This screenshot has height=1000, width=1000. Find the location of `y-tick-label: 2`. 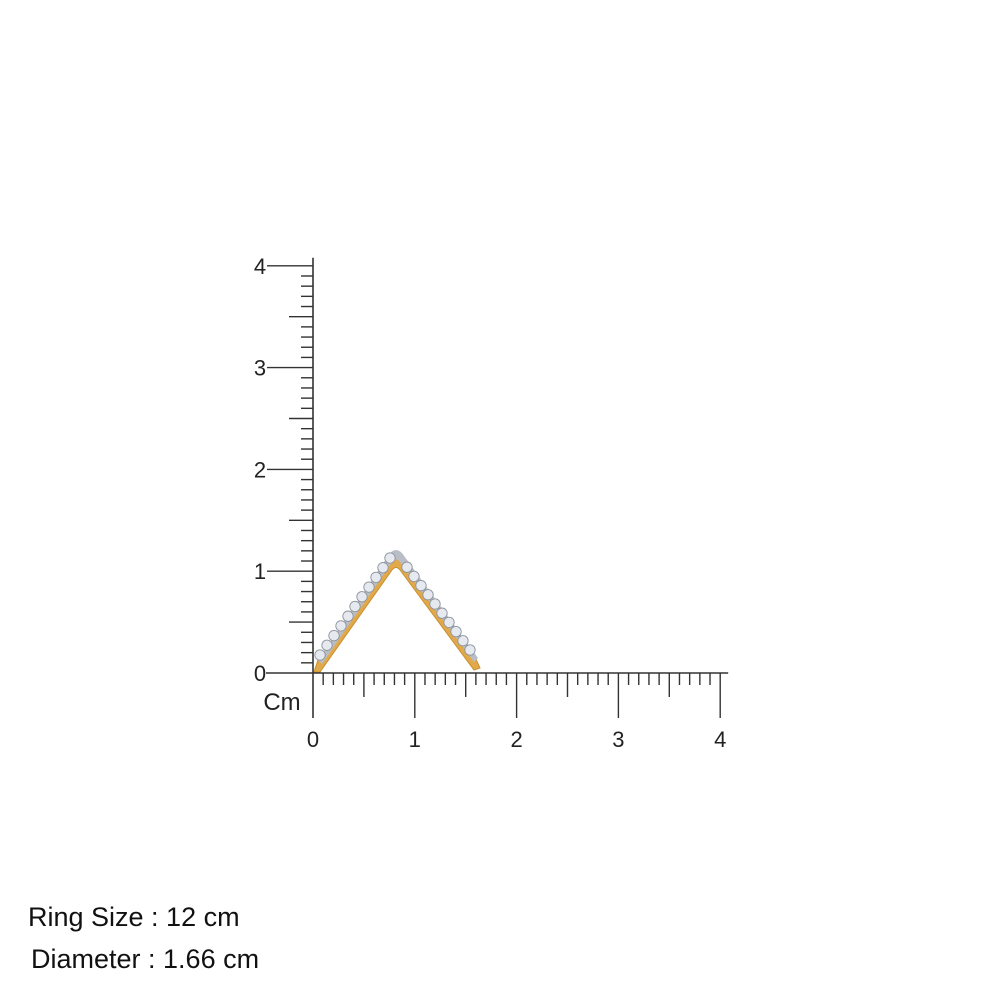

y-tick-label: 2 is located at coordinates (260, 469).